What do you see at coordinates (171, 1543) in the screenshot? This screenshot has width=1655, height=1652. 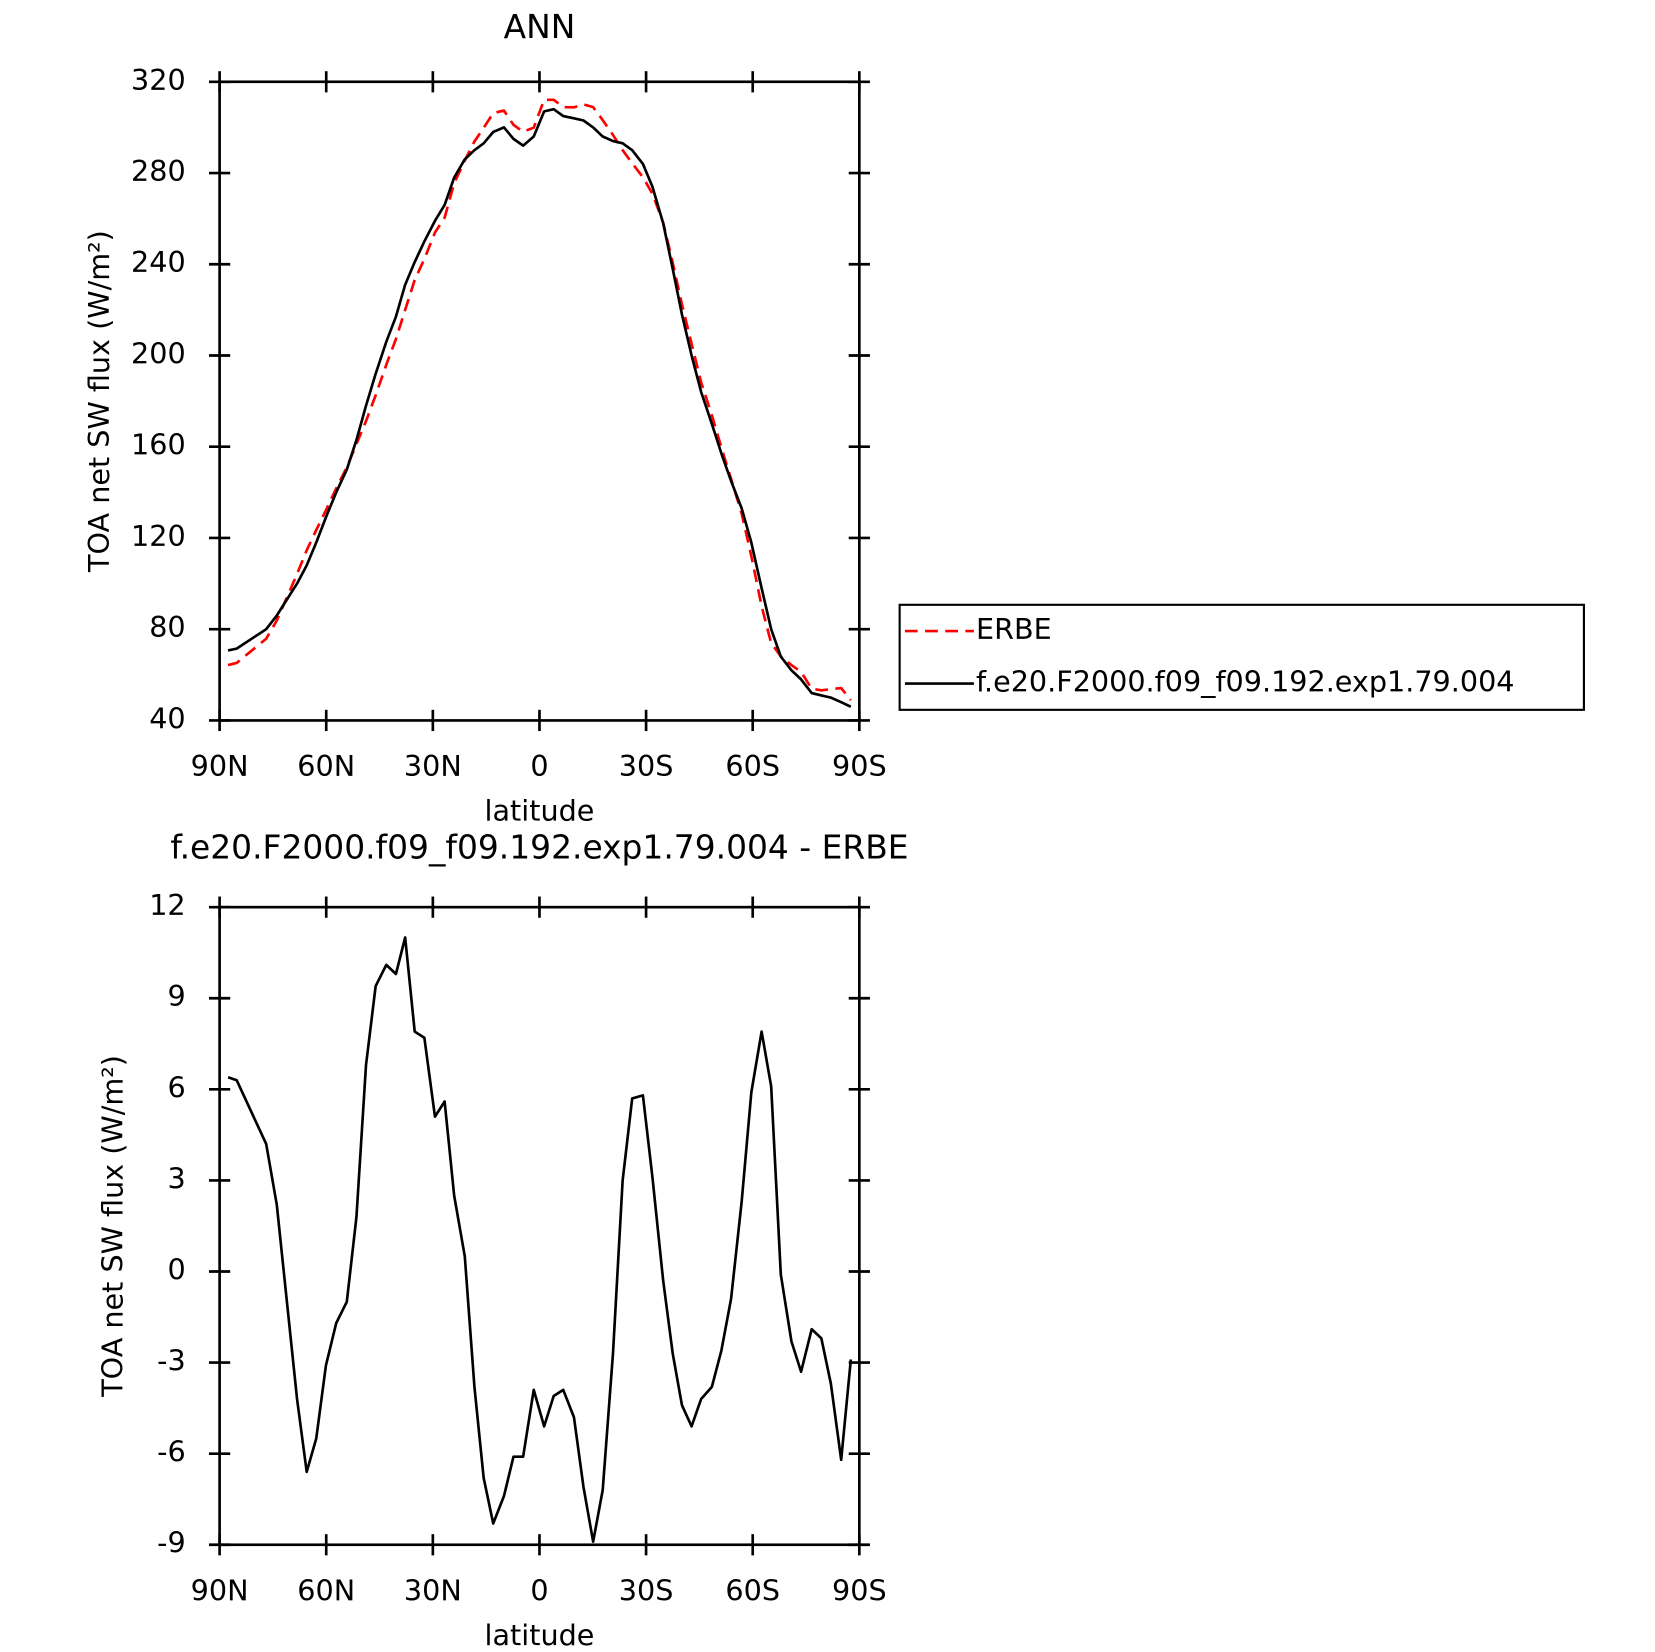 I see `y-tick-label: -9` at bounding box center [171, 1543].